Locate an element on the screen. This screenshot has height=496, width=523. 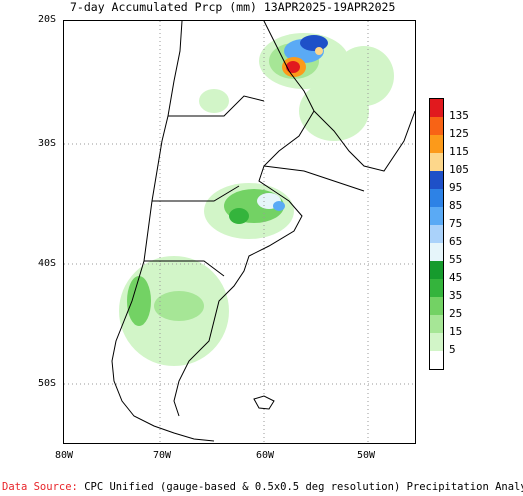
lon-label-60w: 60W is located at coordinates (265, 455).